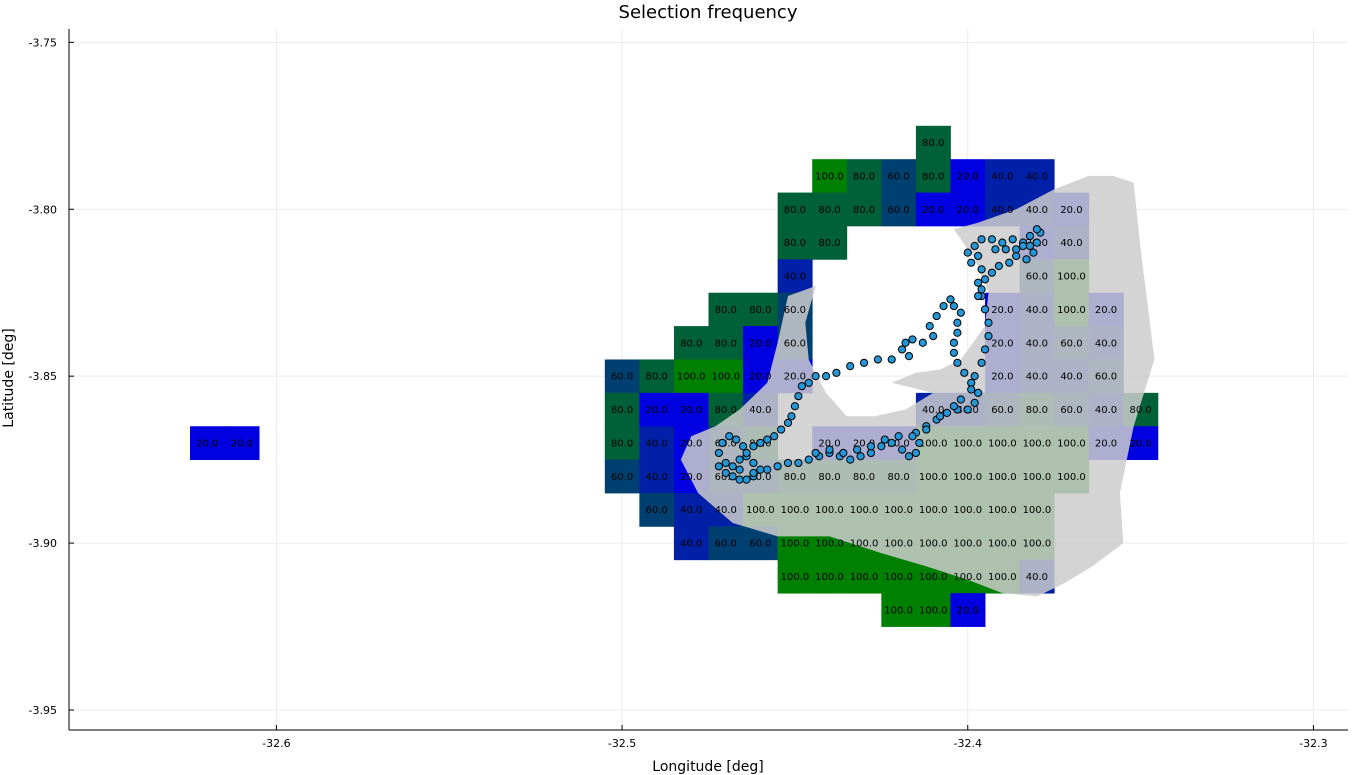 The image size is (1360, 775). What do you see at coordinates (276, 743) in the screenshot?
I see `x-tick-label: -32.6` at bounding box center [276, 743].